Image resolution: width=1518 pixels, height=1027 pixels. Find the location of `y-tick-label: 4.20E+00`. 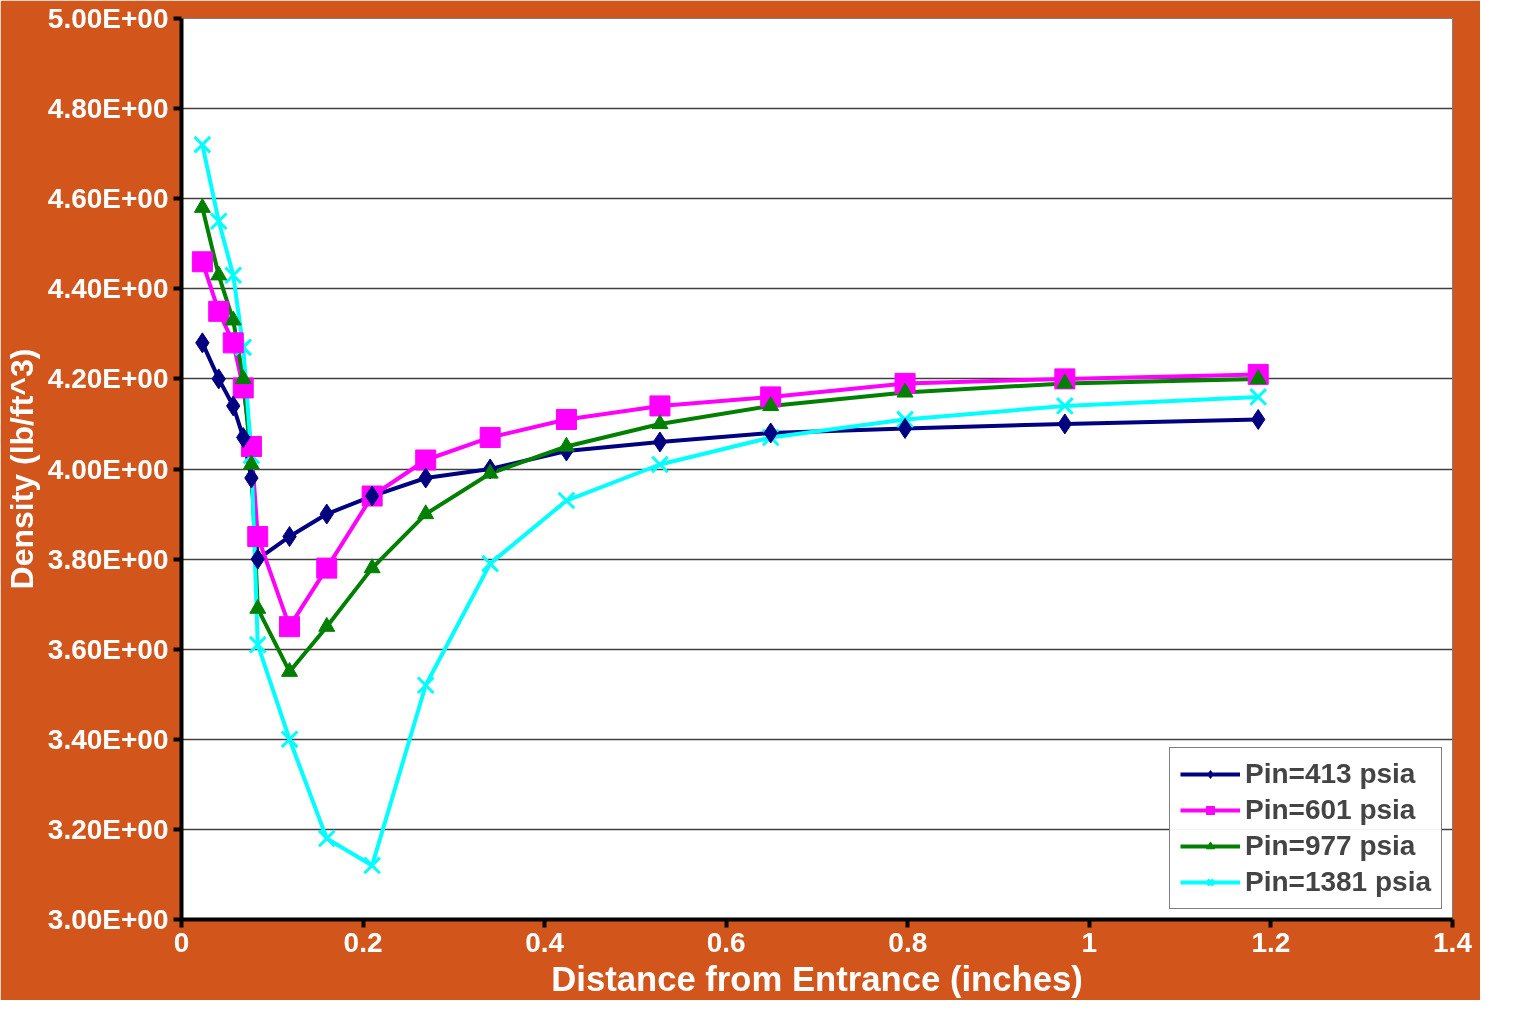

y-tick-label: 4.20E+00 is located at coordinates (108, 379).